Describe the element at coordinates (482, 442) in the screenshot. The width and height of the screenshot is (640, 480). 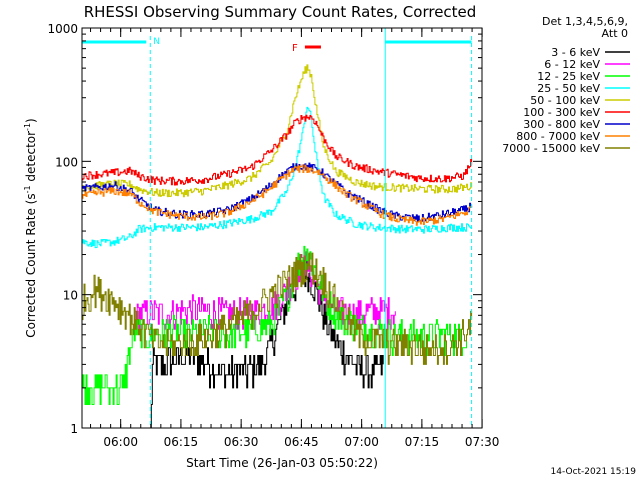
I see `x-tick-label-6: 07:30` at that location.